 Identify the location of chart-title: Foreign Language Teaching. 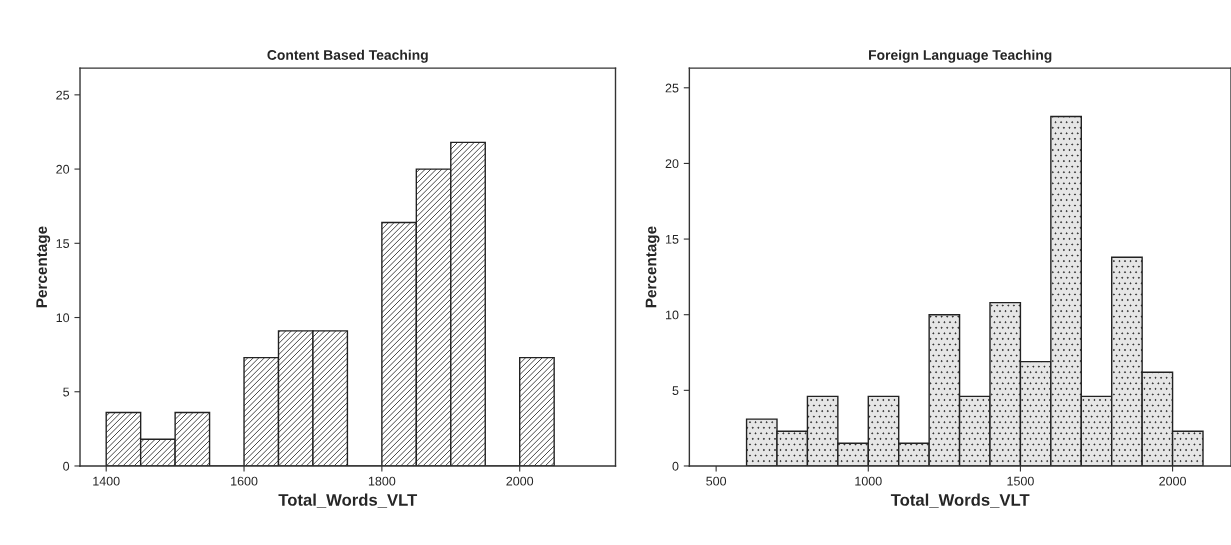
(960, 56).